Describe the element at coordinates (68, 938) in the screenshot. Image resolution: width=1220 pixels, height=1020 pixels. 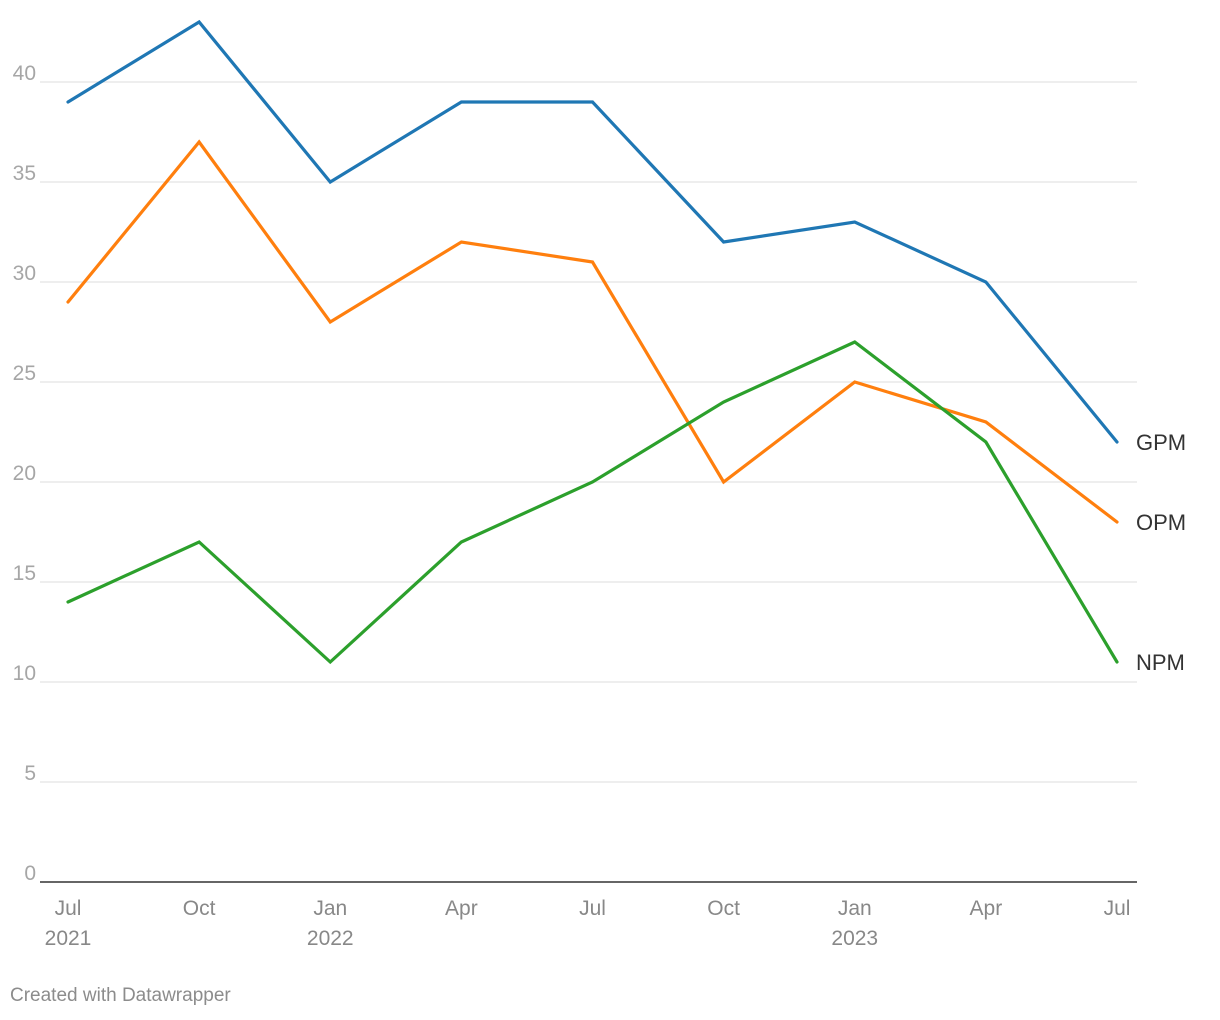
I see `x-tick-label-year: 2021` at that location.